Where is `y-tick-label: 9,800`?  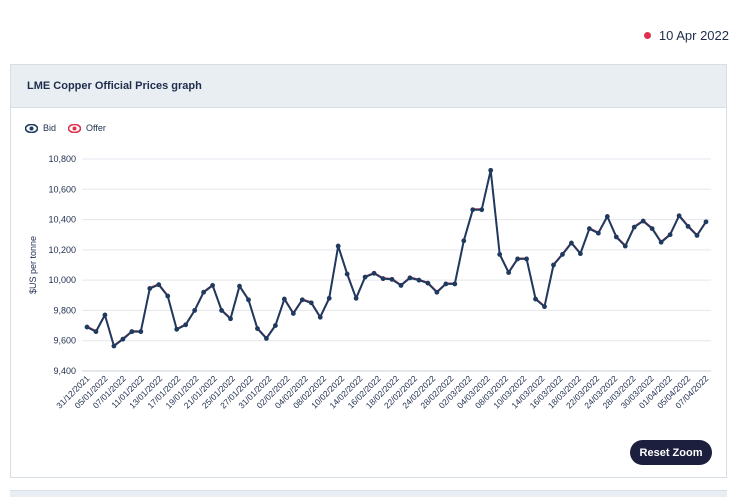 y-tick-label: 9,800 is located at coordinates (64, 310).